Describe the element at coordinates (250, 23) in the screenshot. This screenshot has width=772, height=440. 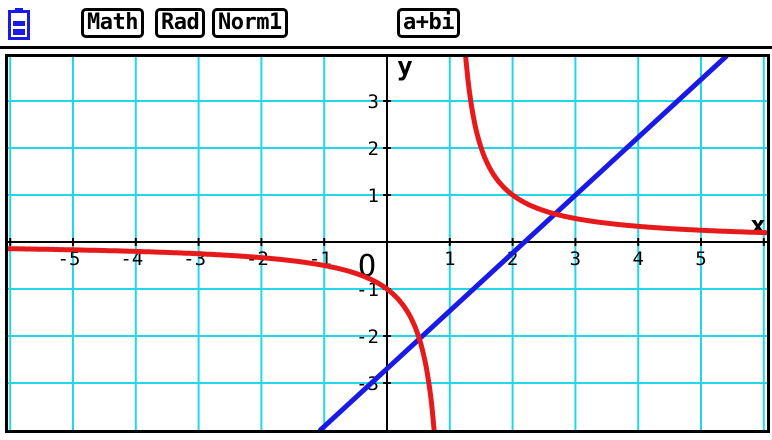
I see `display-mode-badge: Norm1` at that location.